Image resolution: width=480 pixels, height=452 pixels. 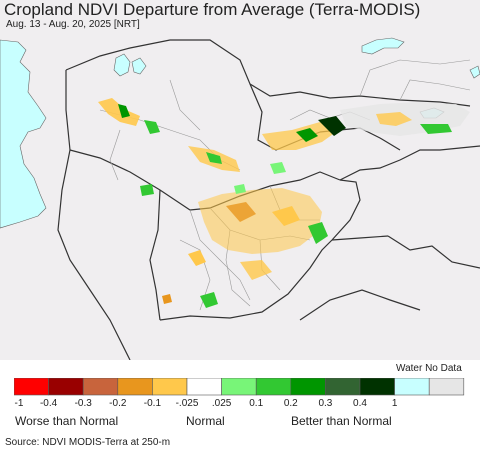 What do you see at coordinates (67, 421) in the screenshot?
I see `legend-worse-label: Worse than Normal` at bounding box center [67, 421].